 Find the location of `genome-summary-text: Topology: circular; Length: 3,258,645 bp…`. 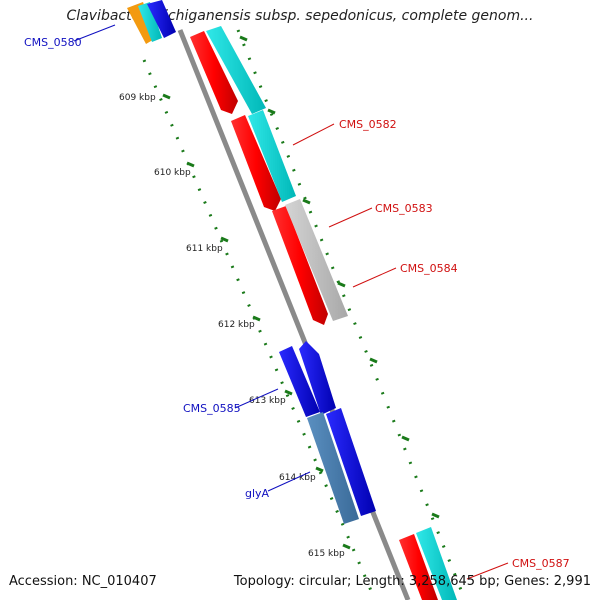

genome-summary-text: Topology: circular; Length: 3,258,645 bp… is located at coordinates (412, 581).